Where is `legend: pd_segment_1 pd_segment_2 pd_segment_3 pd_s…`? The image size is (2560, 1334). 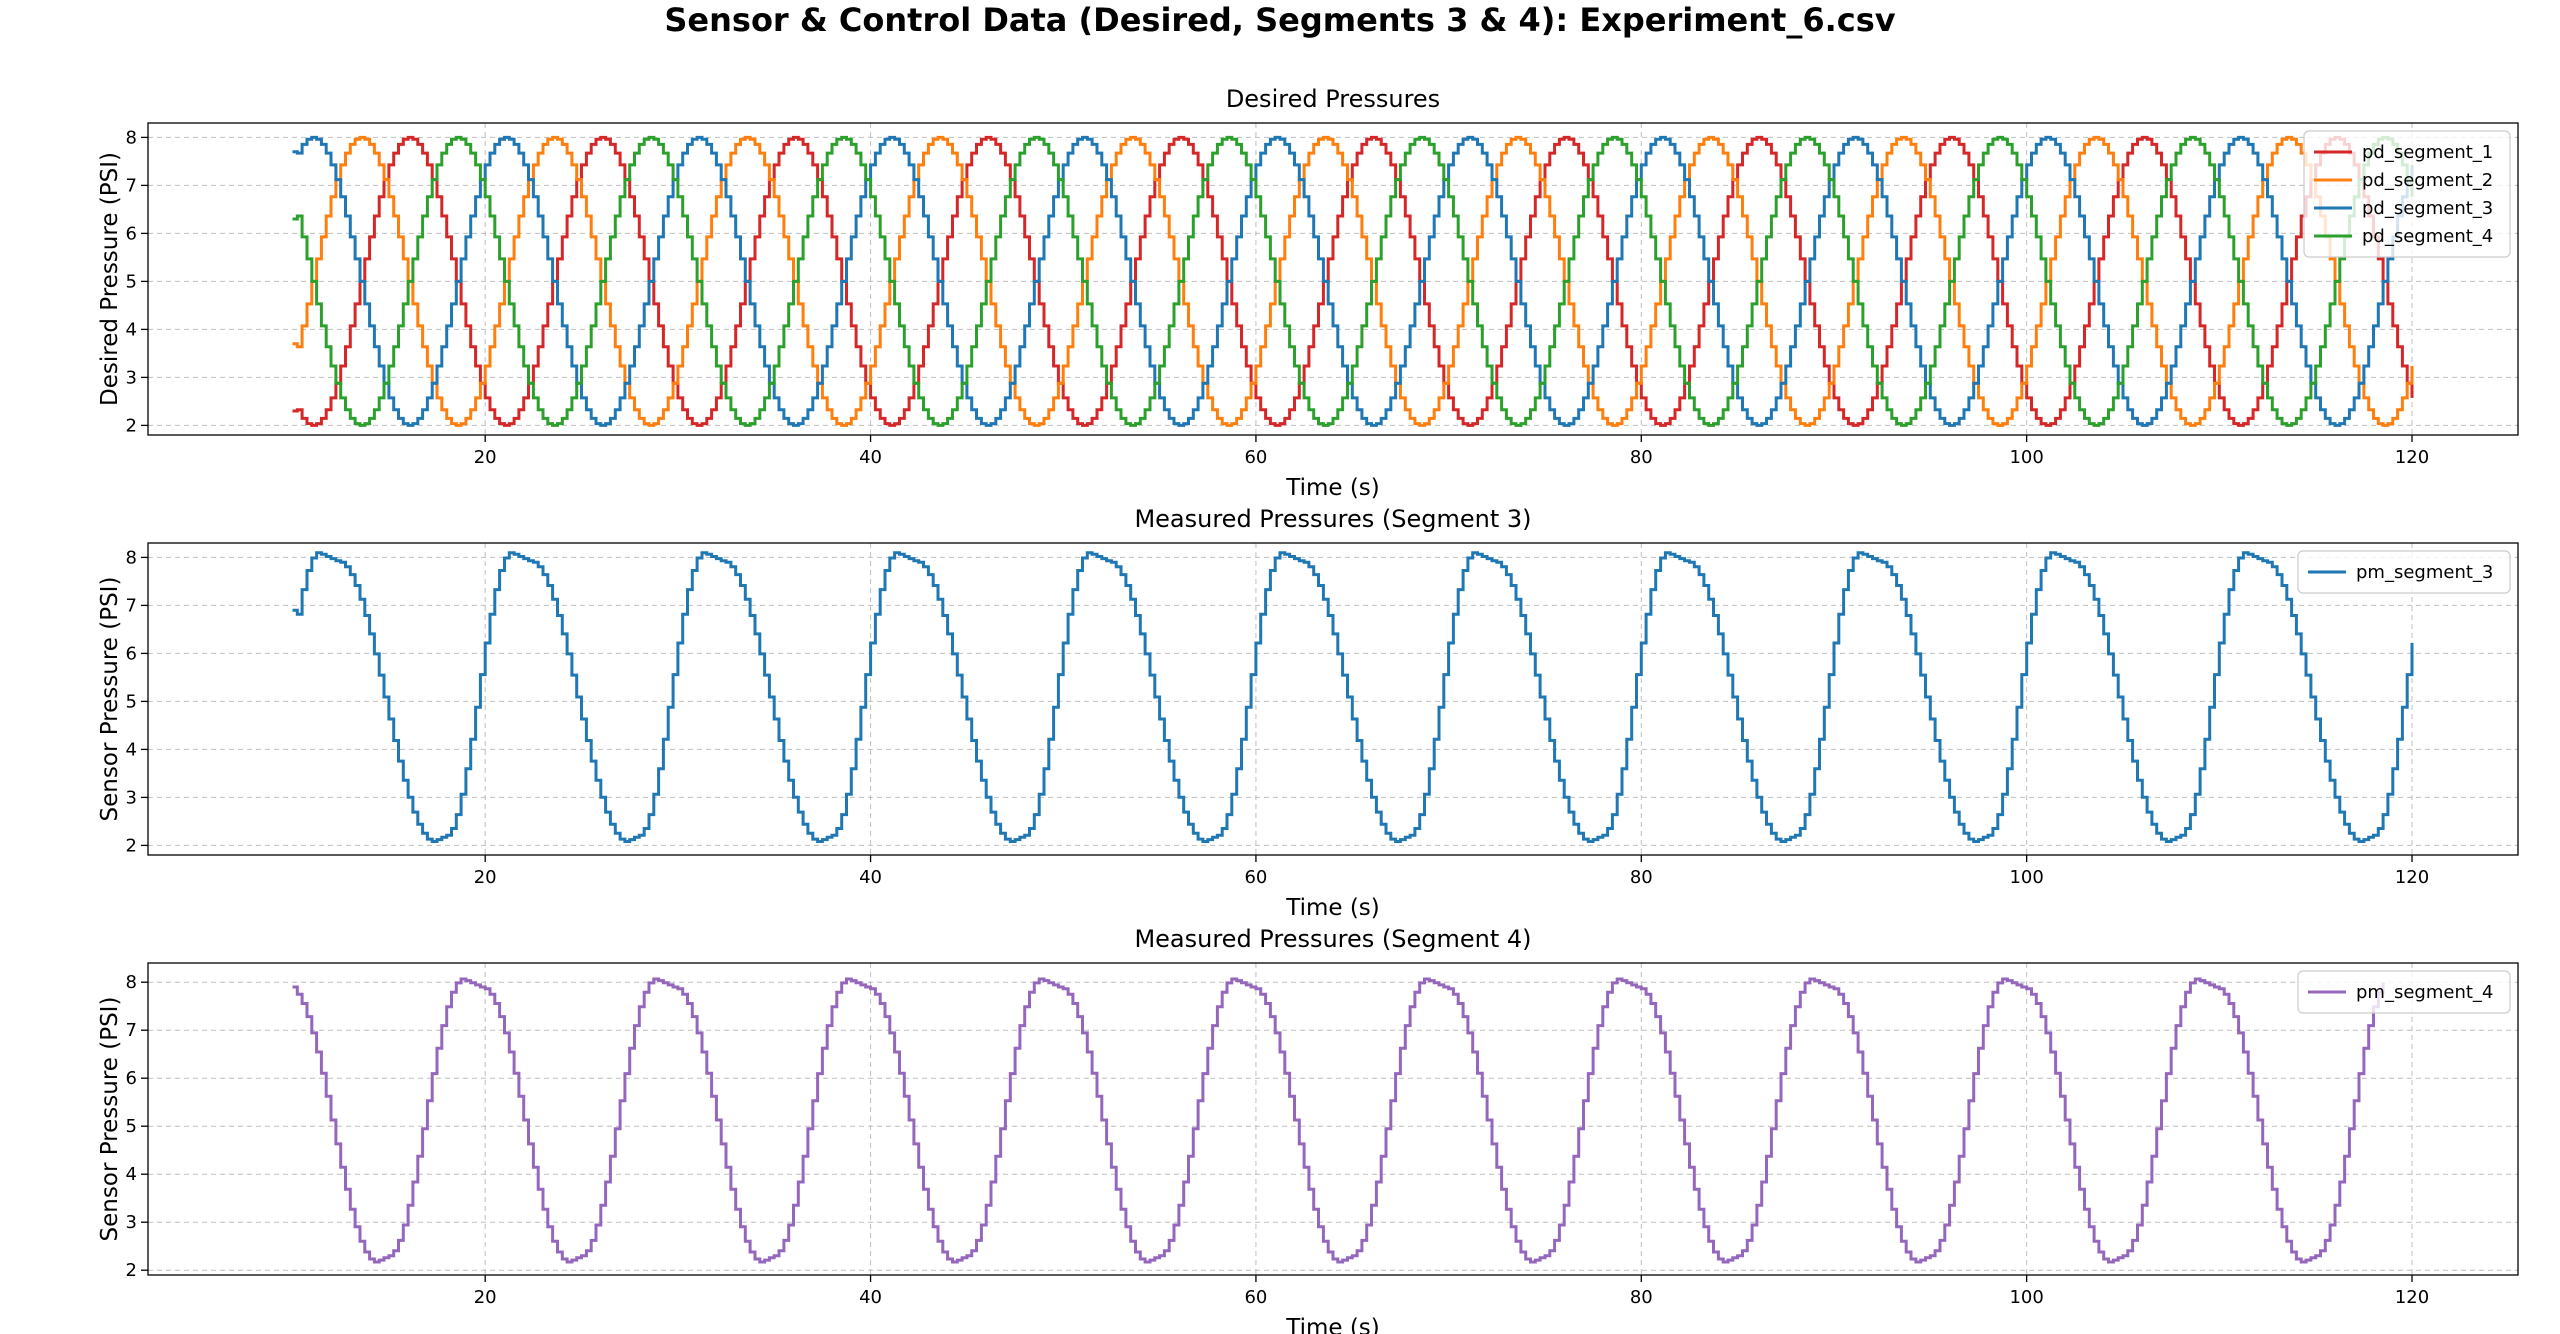 legend: pd_segment_1 pd_segment_2 pd_segment_3 pd_s… is located at coordinates (2407, 194).